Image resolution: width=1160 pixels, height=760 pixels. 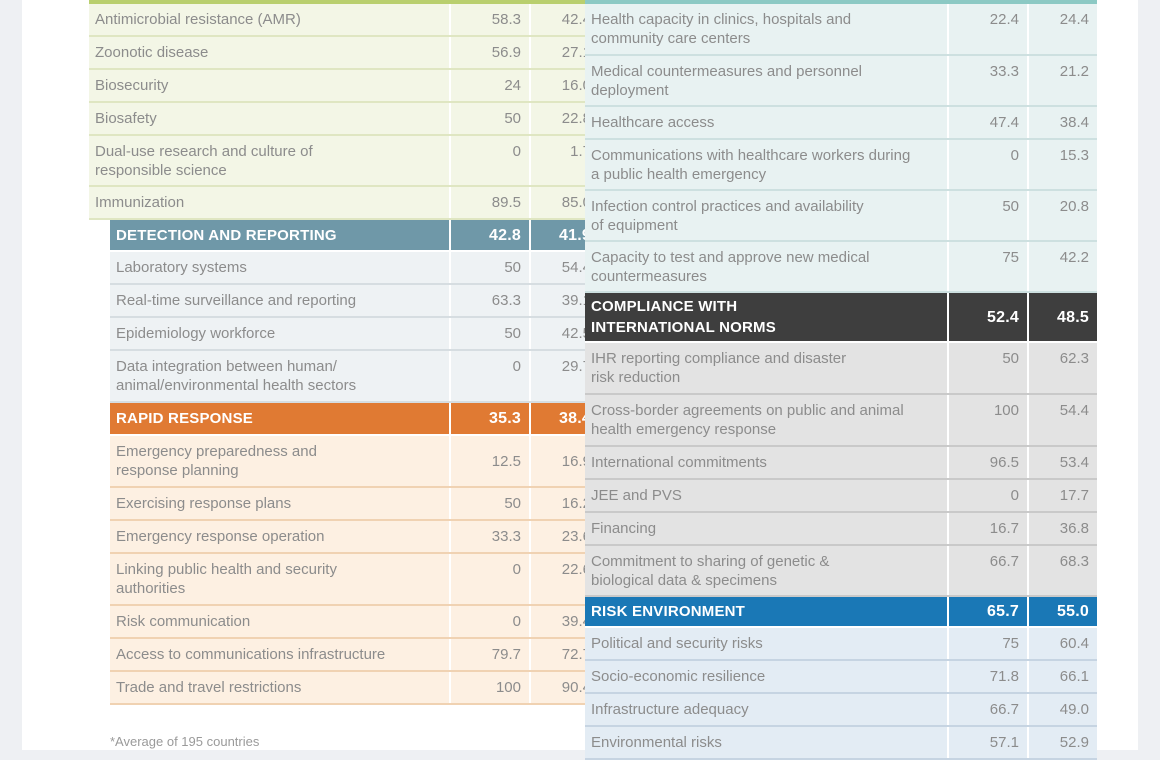 I want to click on row-label: Access to communications infrastructure, so click(x=251, y=654).